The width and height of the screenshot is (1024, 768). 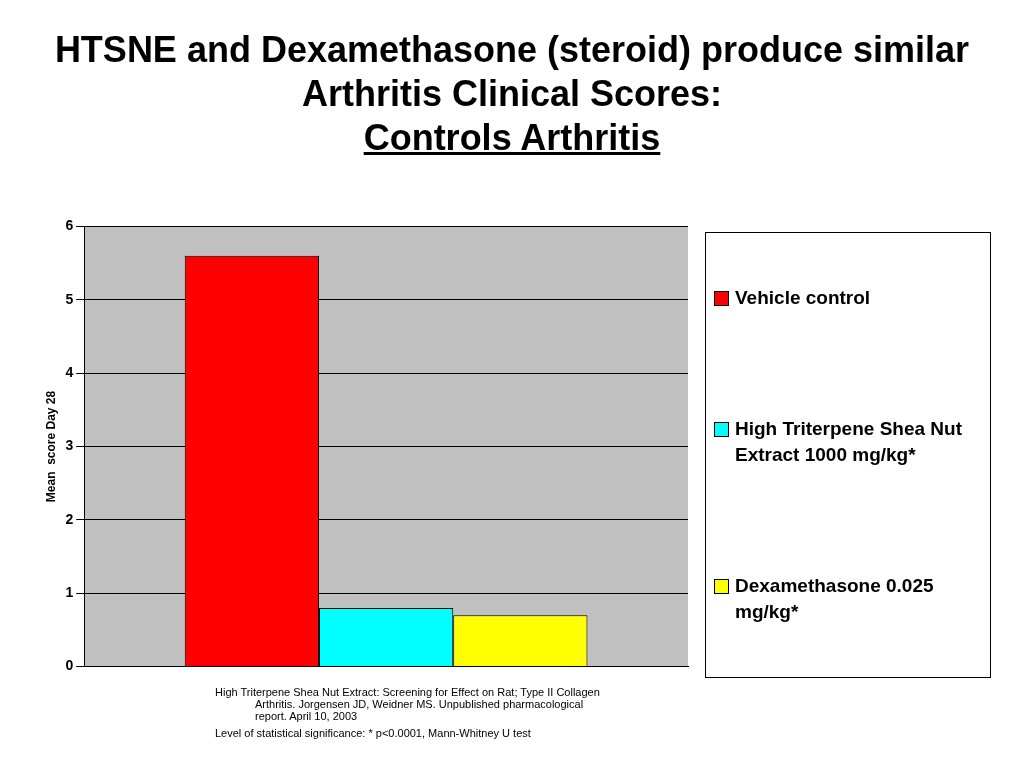 I want to click on y-tick-label: 6, so click(x=69, y=225).